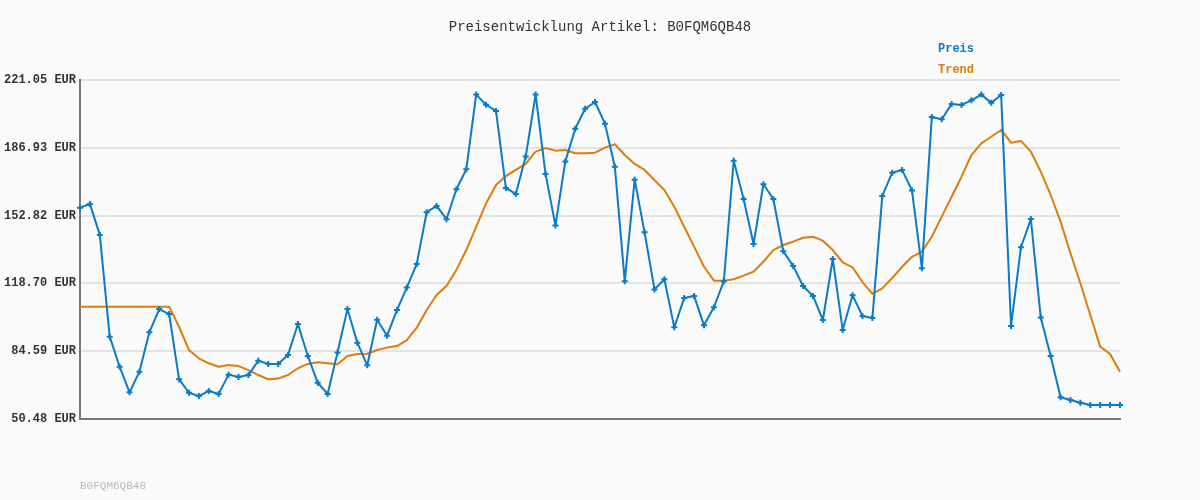 This screenshot has height=500, width=1200. What do you see at coordinates (40, 215) in the screenshot?
I see `y-tick-label: 152.82 EUR` at bounding box center [40, 215].